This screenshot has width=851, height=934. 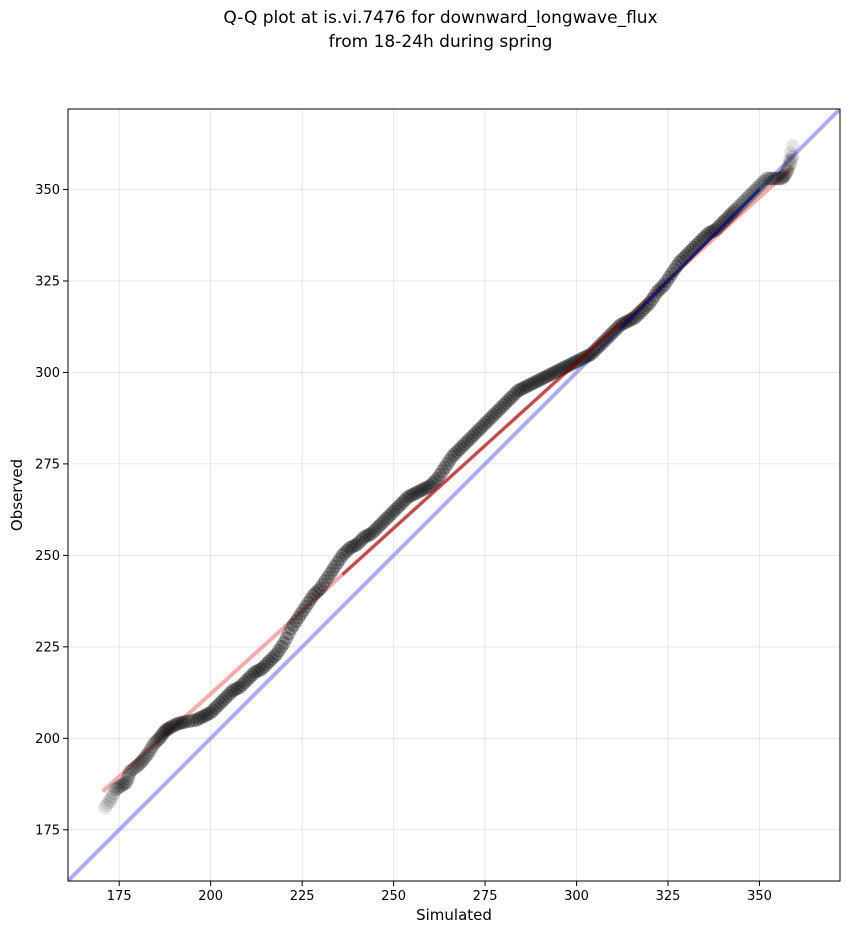 I want to click on y-tick-label: 225, so click(x=47, y=647).